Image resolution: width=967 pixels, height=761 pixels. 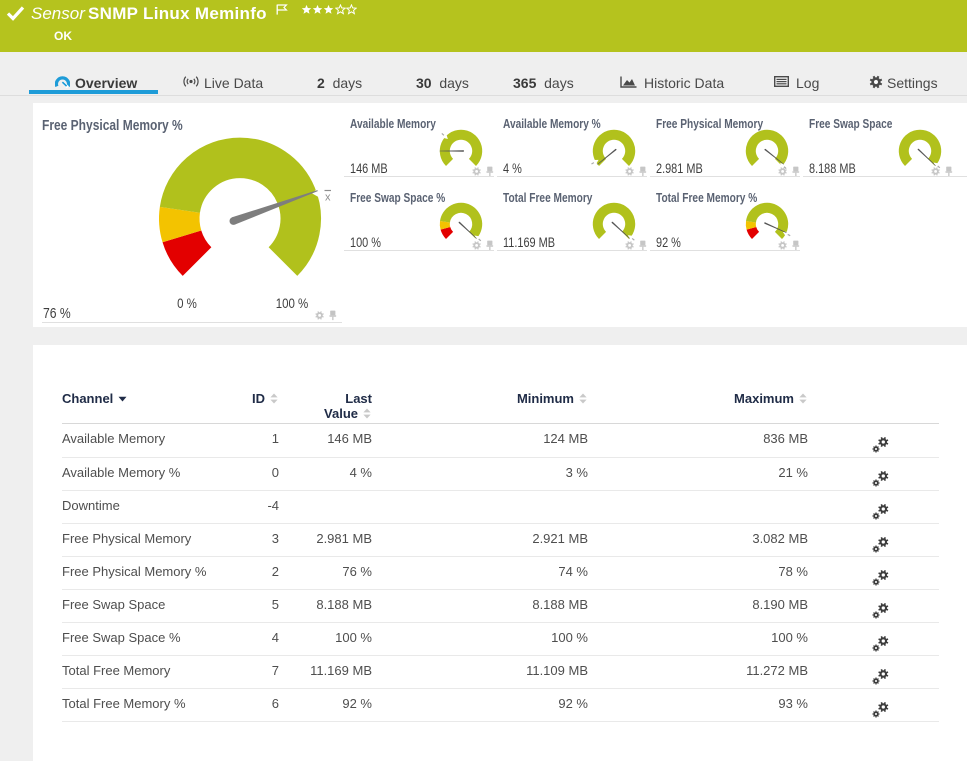 I want to click on svg-text: x, so click(x=328, y=198).